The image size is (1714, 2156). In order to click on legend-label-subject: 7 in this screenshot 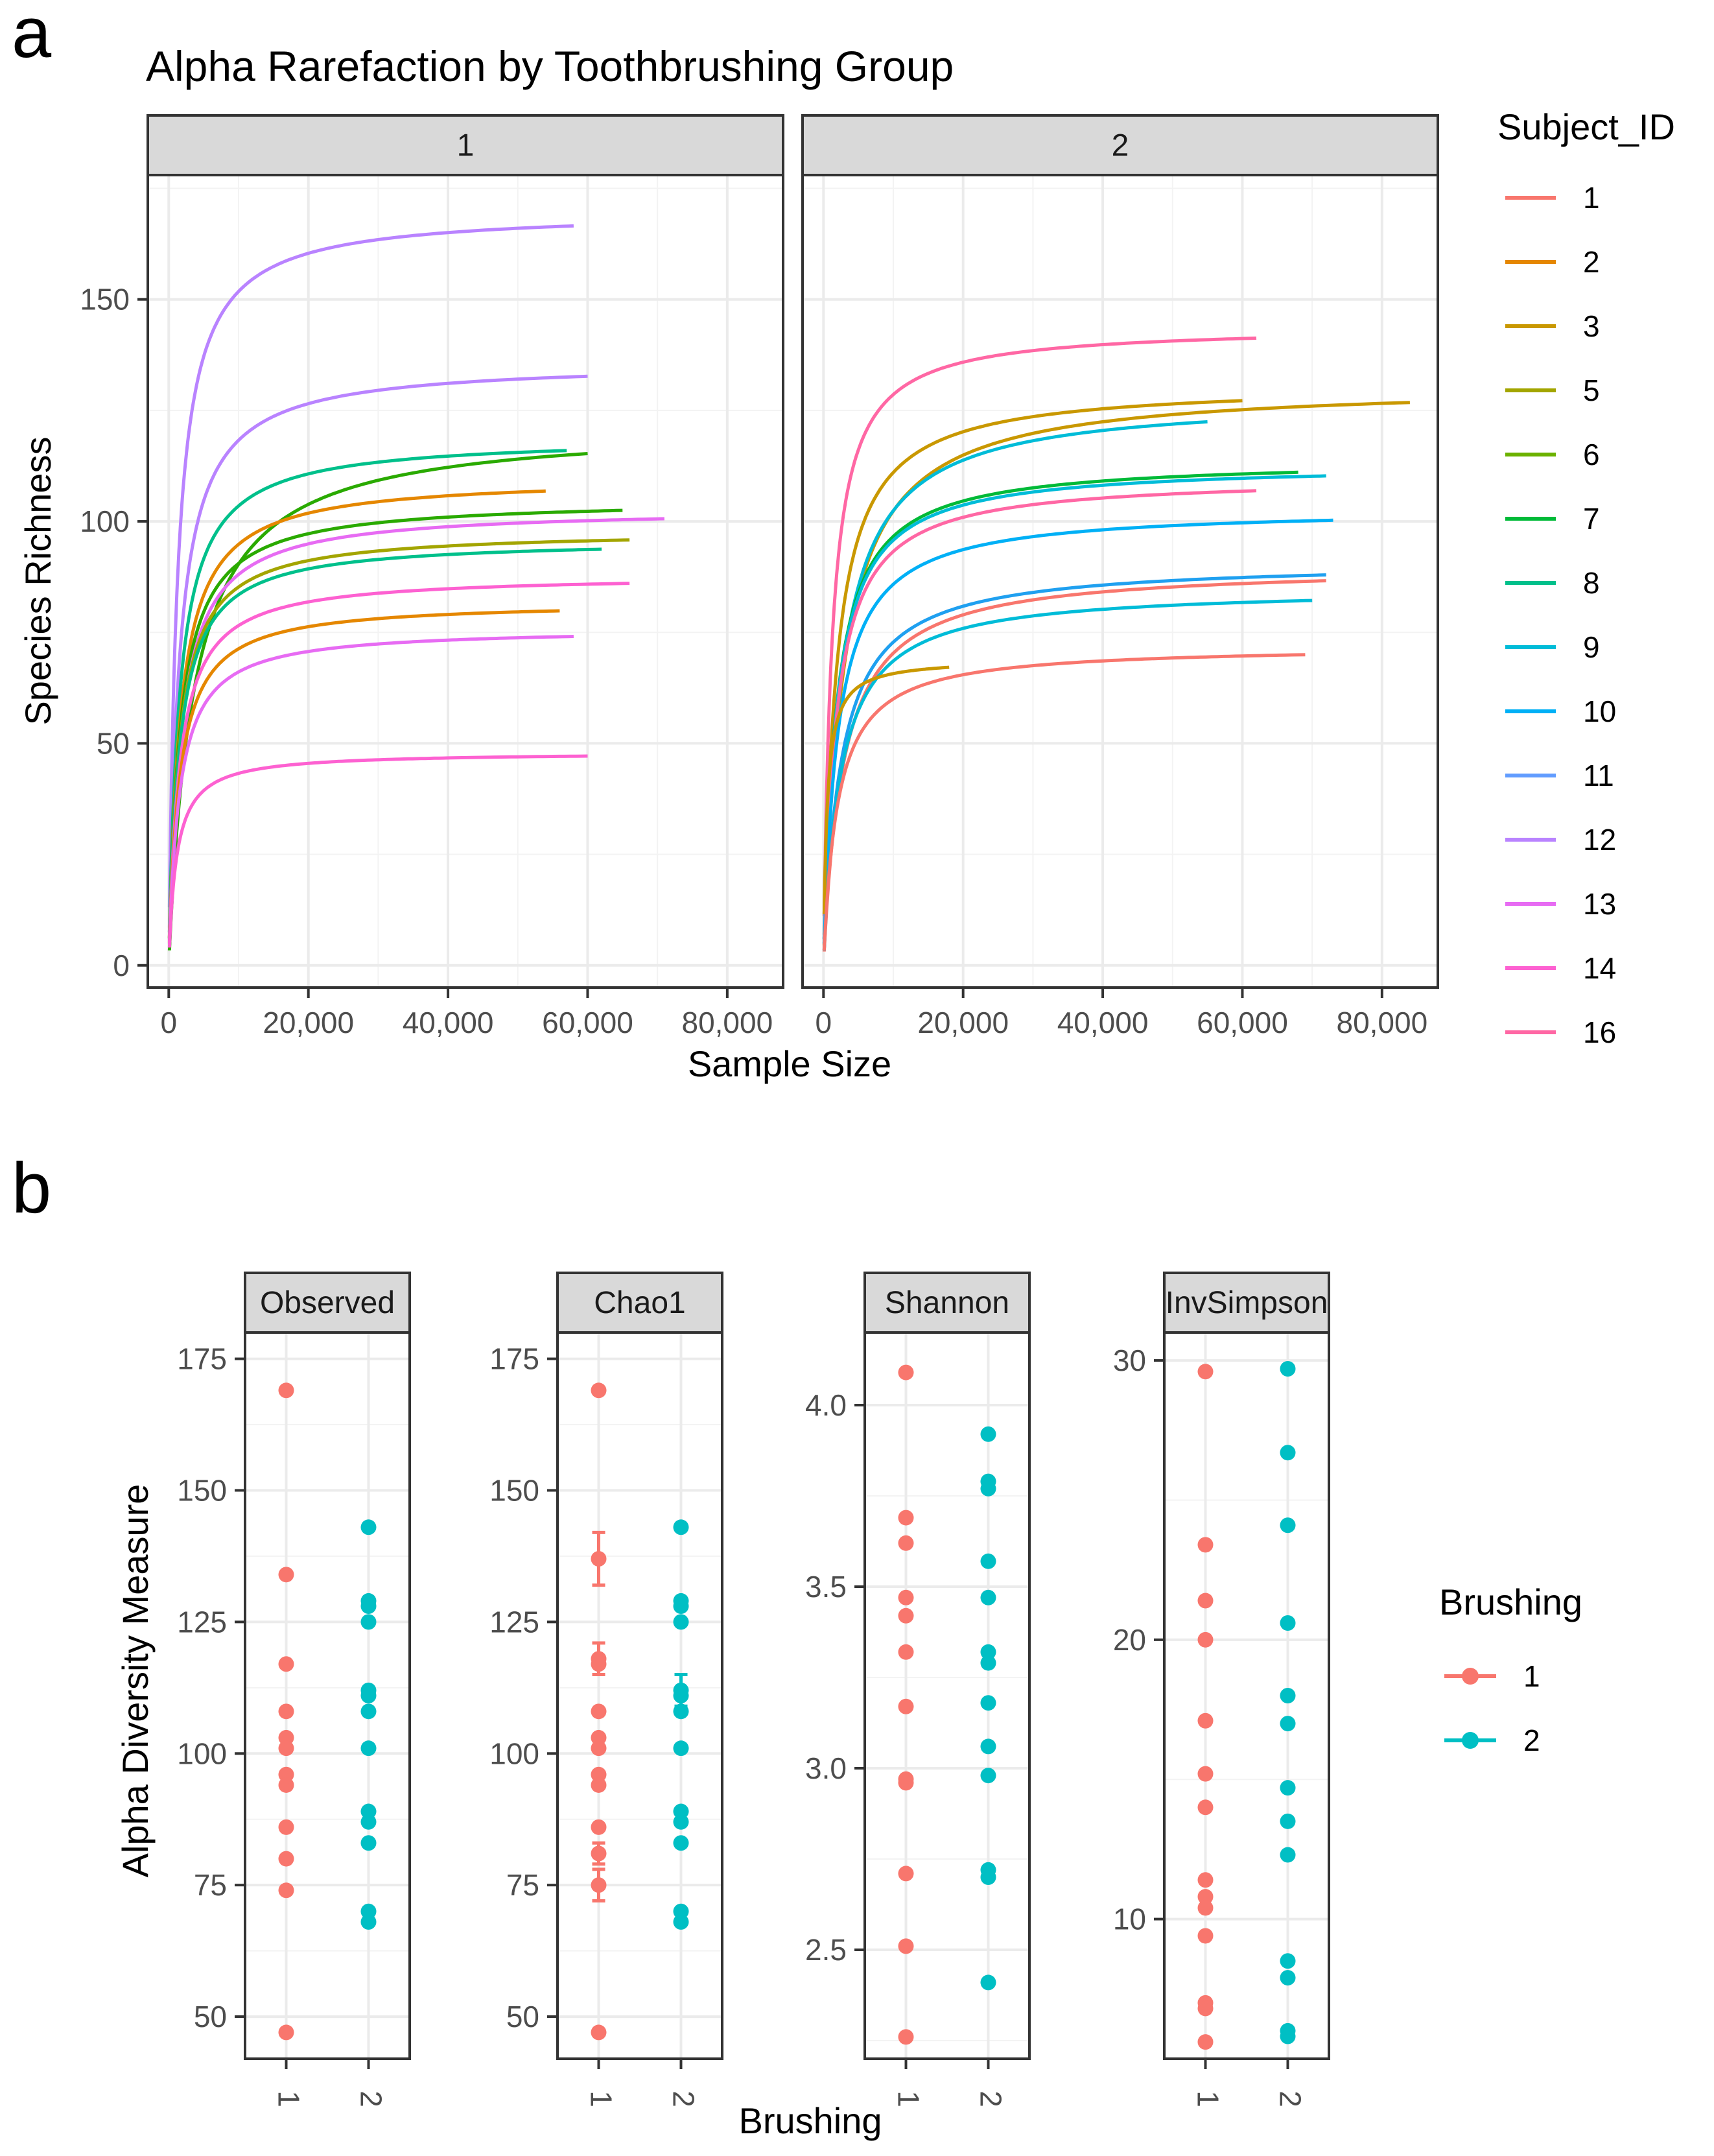, I will do `click(1591, 519)`.